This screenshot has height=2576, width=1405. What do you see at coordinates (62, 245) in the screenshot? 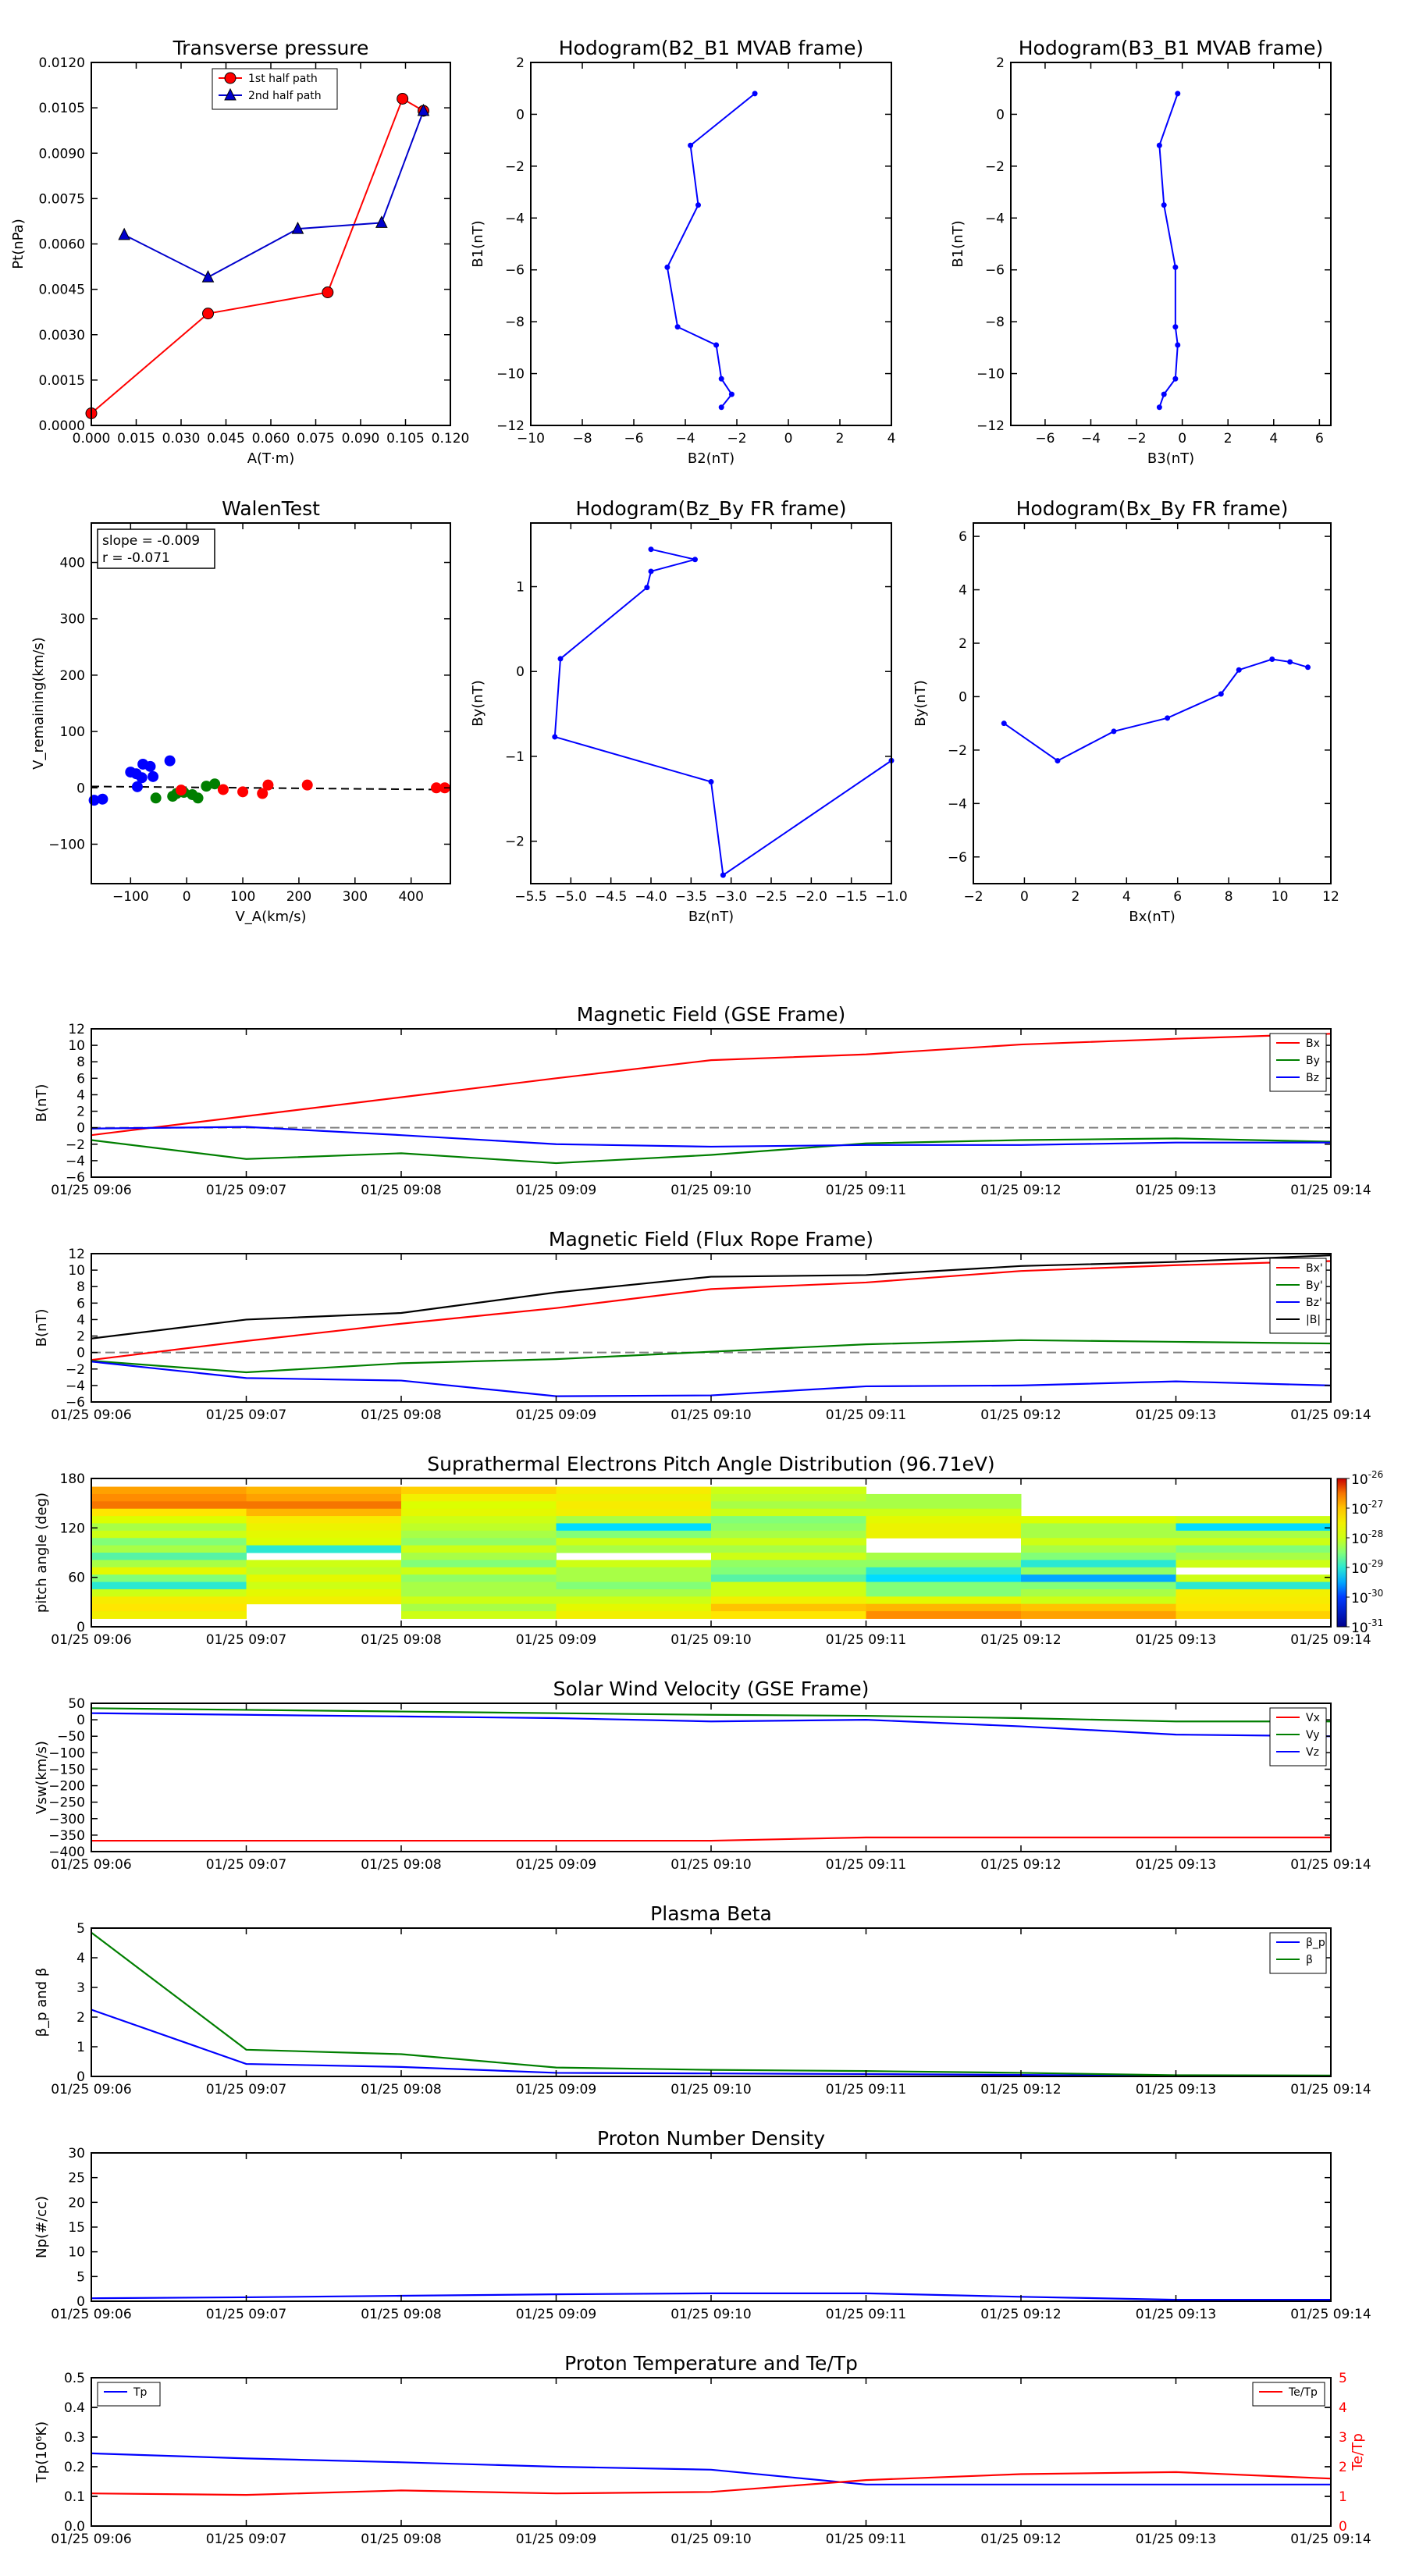
I see `y-tick-label: 0.0060` at bounding box center [62, 245].